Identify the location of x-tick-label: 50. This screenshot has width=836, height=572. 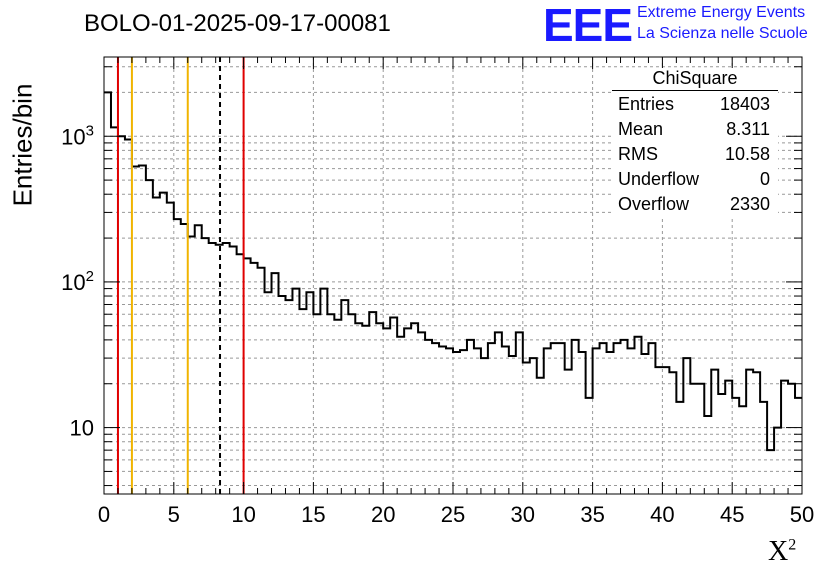
(802, 514).